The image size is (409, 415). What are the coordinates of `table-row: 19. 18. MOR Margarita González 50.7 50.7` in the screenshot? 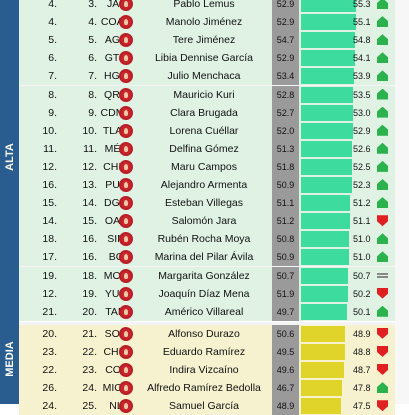 It's located at (207, 275).